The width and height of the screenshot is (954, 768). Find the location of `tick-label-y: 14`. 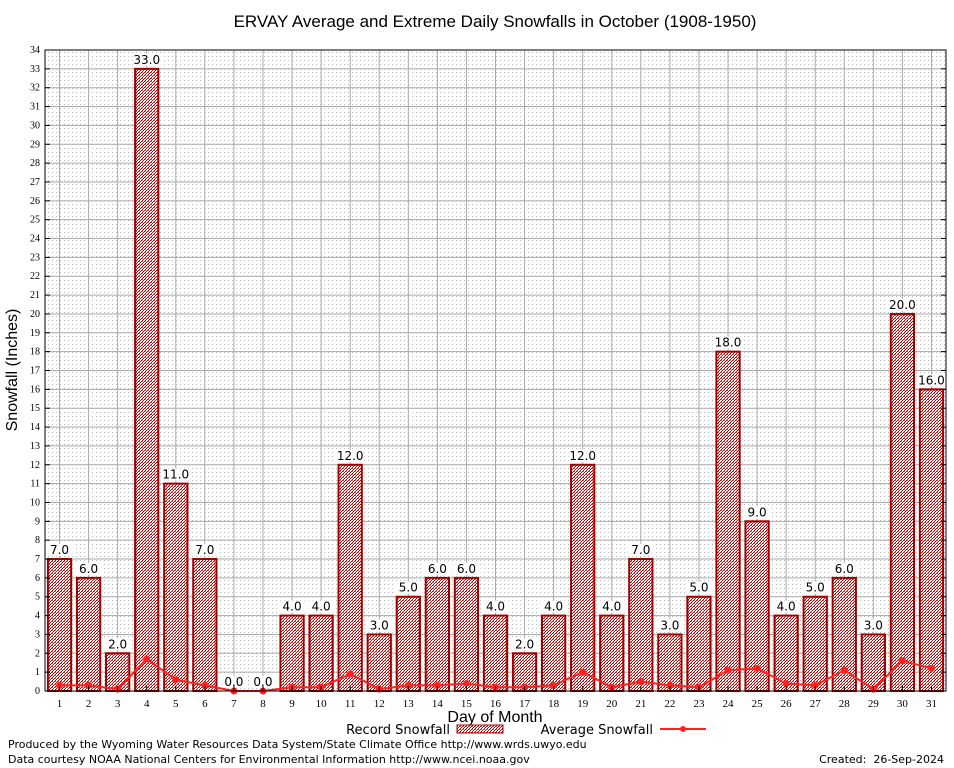

tick-label-y: 14 is located at coordinates (35, 427).